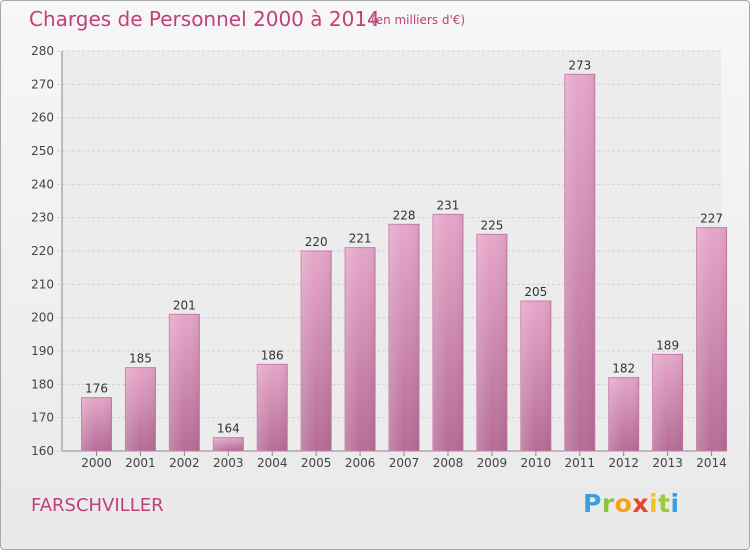 This screenshot has width=750, height=550. I want to click on x-tick-label: 2002, so click(184, 463).